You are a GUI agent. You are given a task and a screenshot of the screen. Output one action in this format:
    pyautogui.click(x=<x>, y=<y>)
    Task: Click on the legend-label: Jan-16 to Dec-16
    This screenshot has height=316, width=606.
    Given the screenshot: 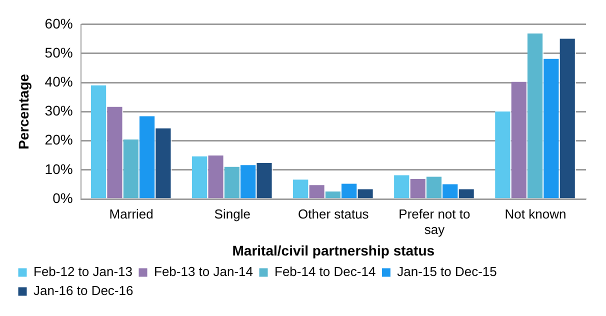 What is the action you would take?
    pyautogui.click(x=84, y=290)
    